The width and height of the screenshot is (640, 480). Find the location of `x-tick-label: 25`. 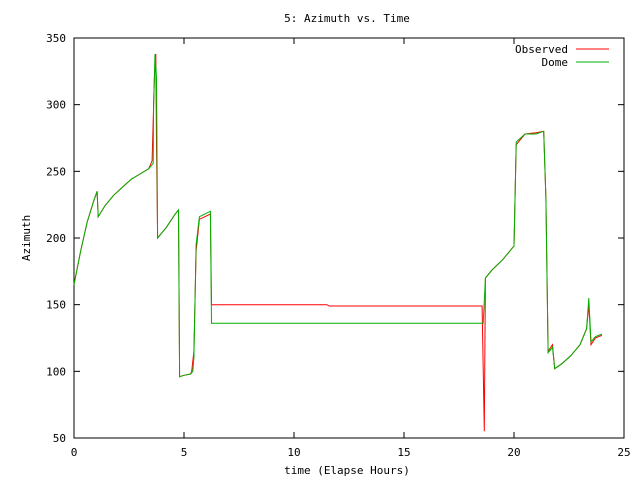

x-tick-label: 25 is located at coordinates (623, 452).